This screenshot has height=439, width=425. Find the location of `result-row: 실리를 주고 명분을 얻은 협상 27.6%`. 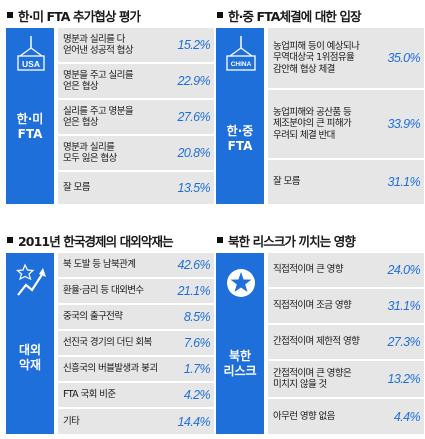

result-row: 실리를 주고 명분을 얻은 협상 27.6% is located at coordinates (136, 117).